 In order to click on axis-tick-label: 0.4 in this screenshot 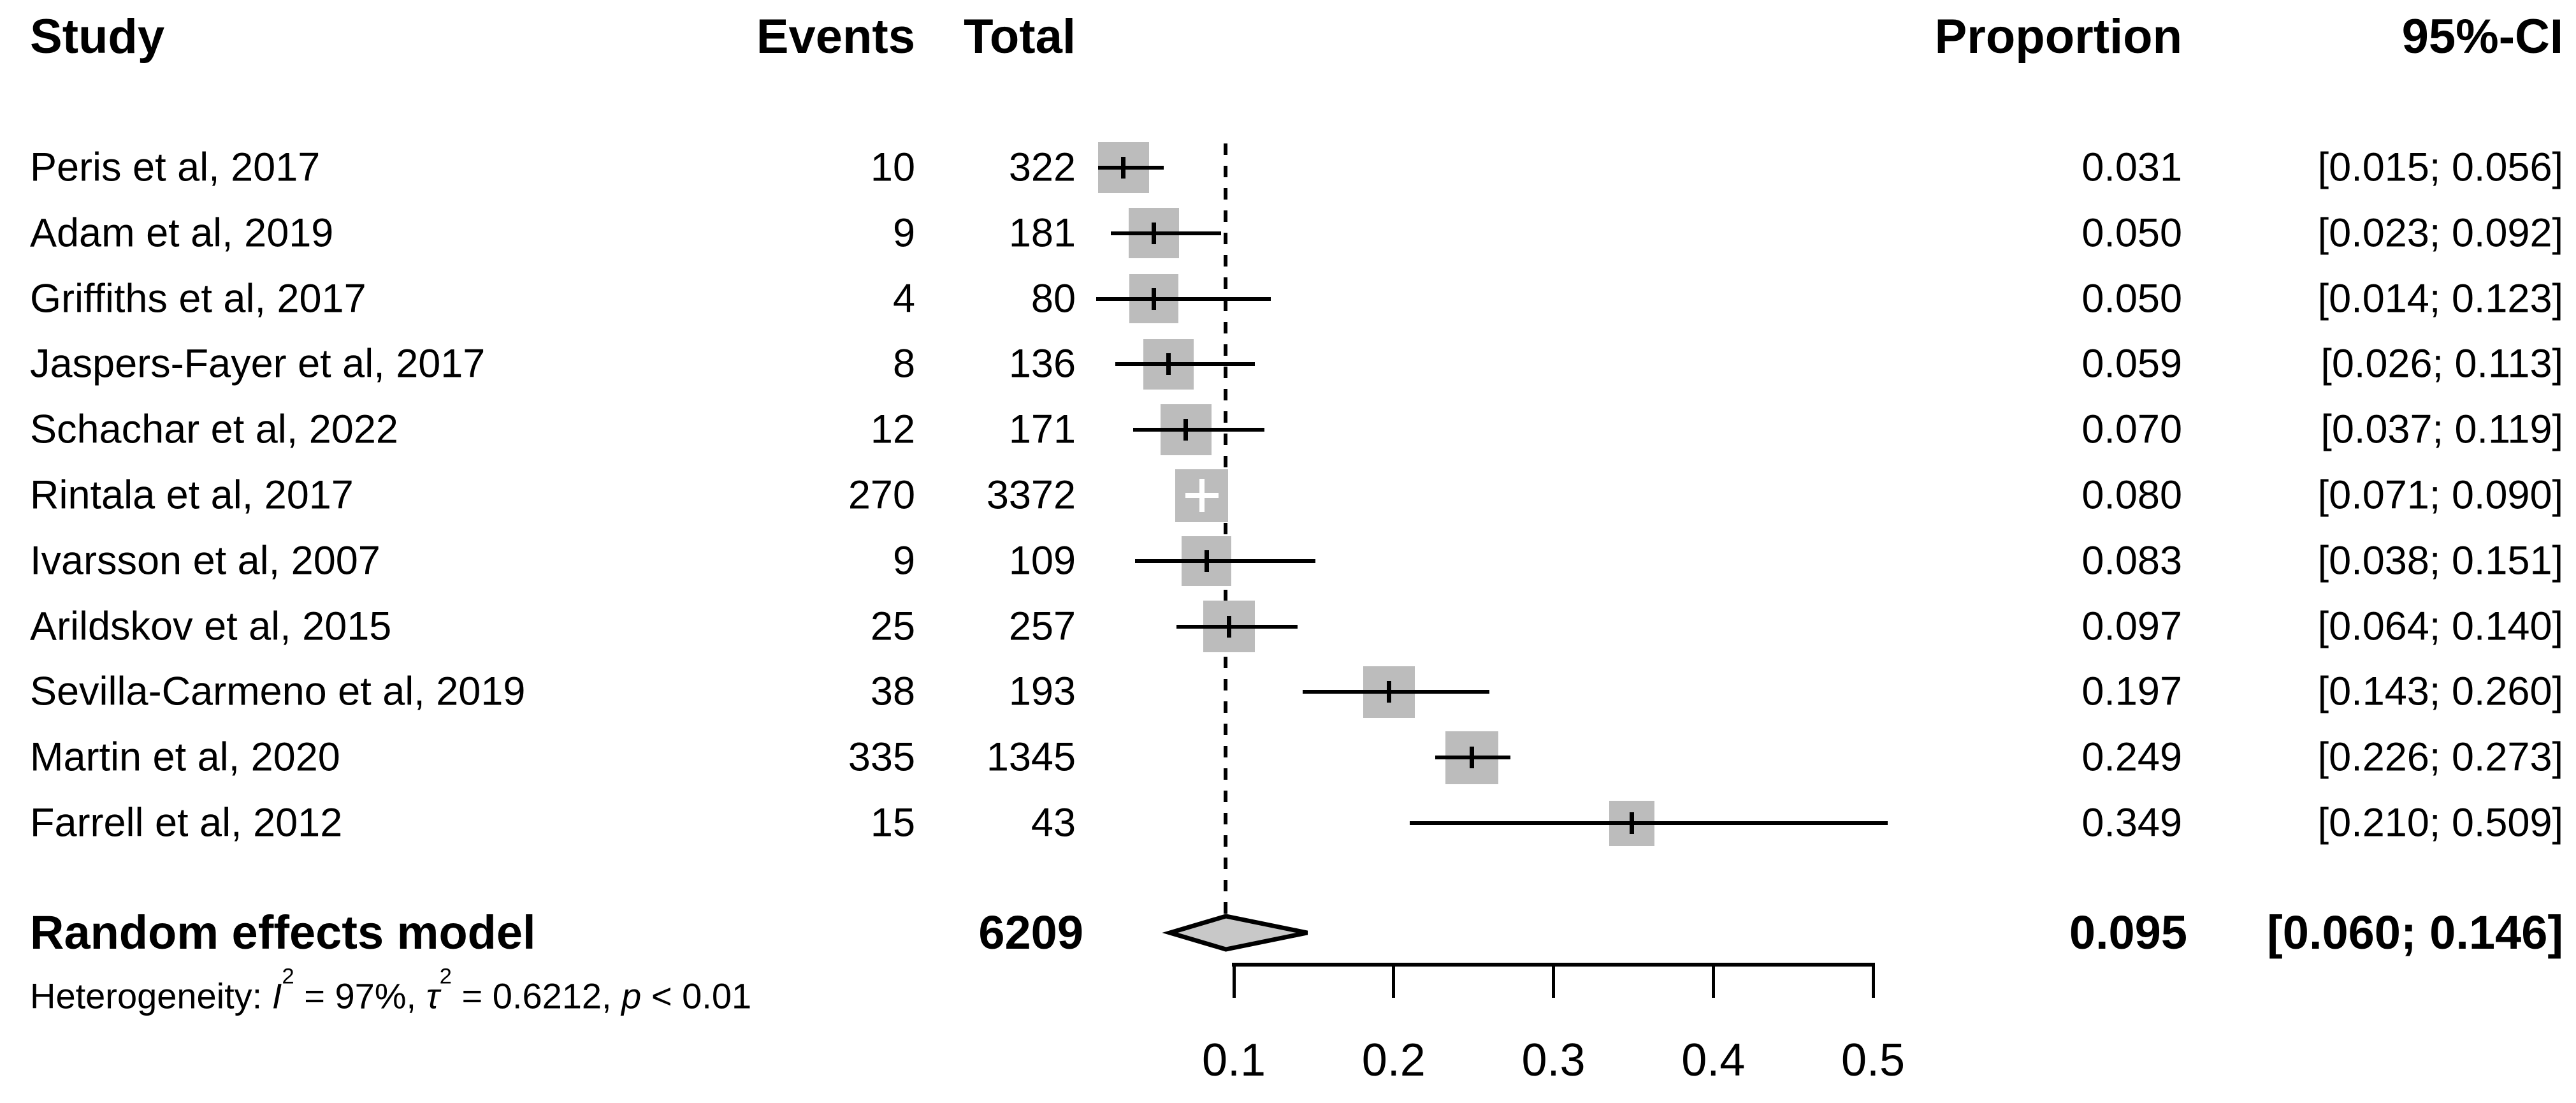, I will do `click(1713, 1060)`.